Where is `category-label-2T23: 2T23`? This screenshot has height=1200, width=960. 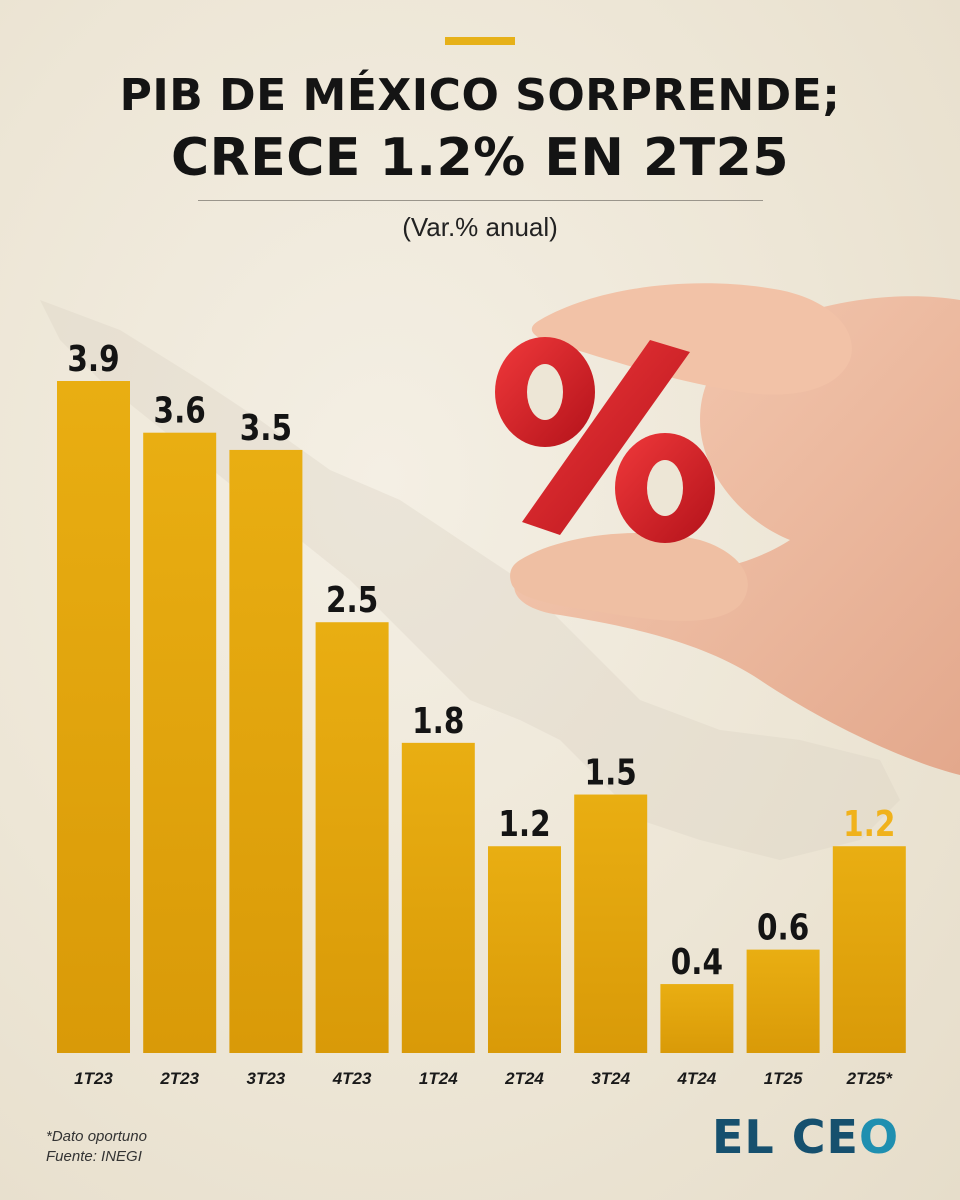
category-label-2T23: 2T23 is located at coordinates (179, 1078).